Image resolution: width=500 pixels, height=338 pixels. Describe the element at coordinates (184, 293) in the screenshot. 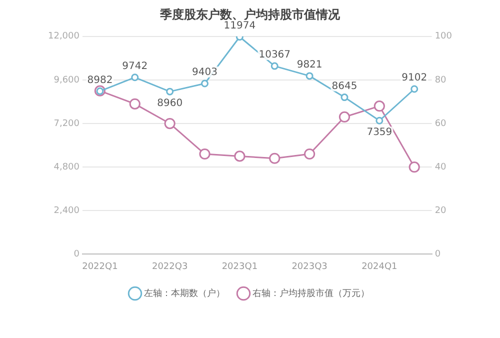

I see `legend-label: 左轴：本期数（户）` at that location.